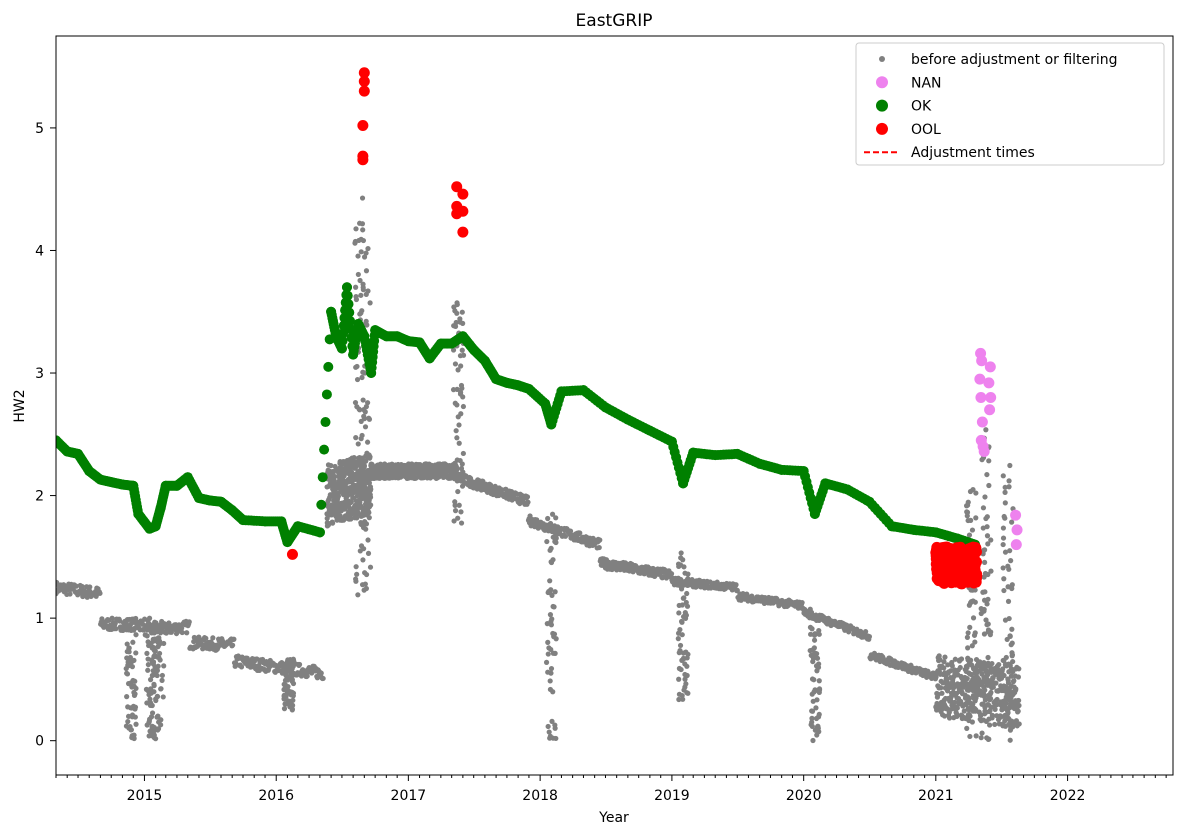  Describe the element at coordinates (672, 796) in the screenshot. I see `x-tick-label: 2019` at that location.